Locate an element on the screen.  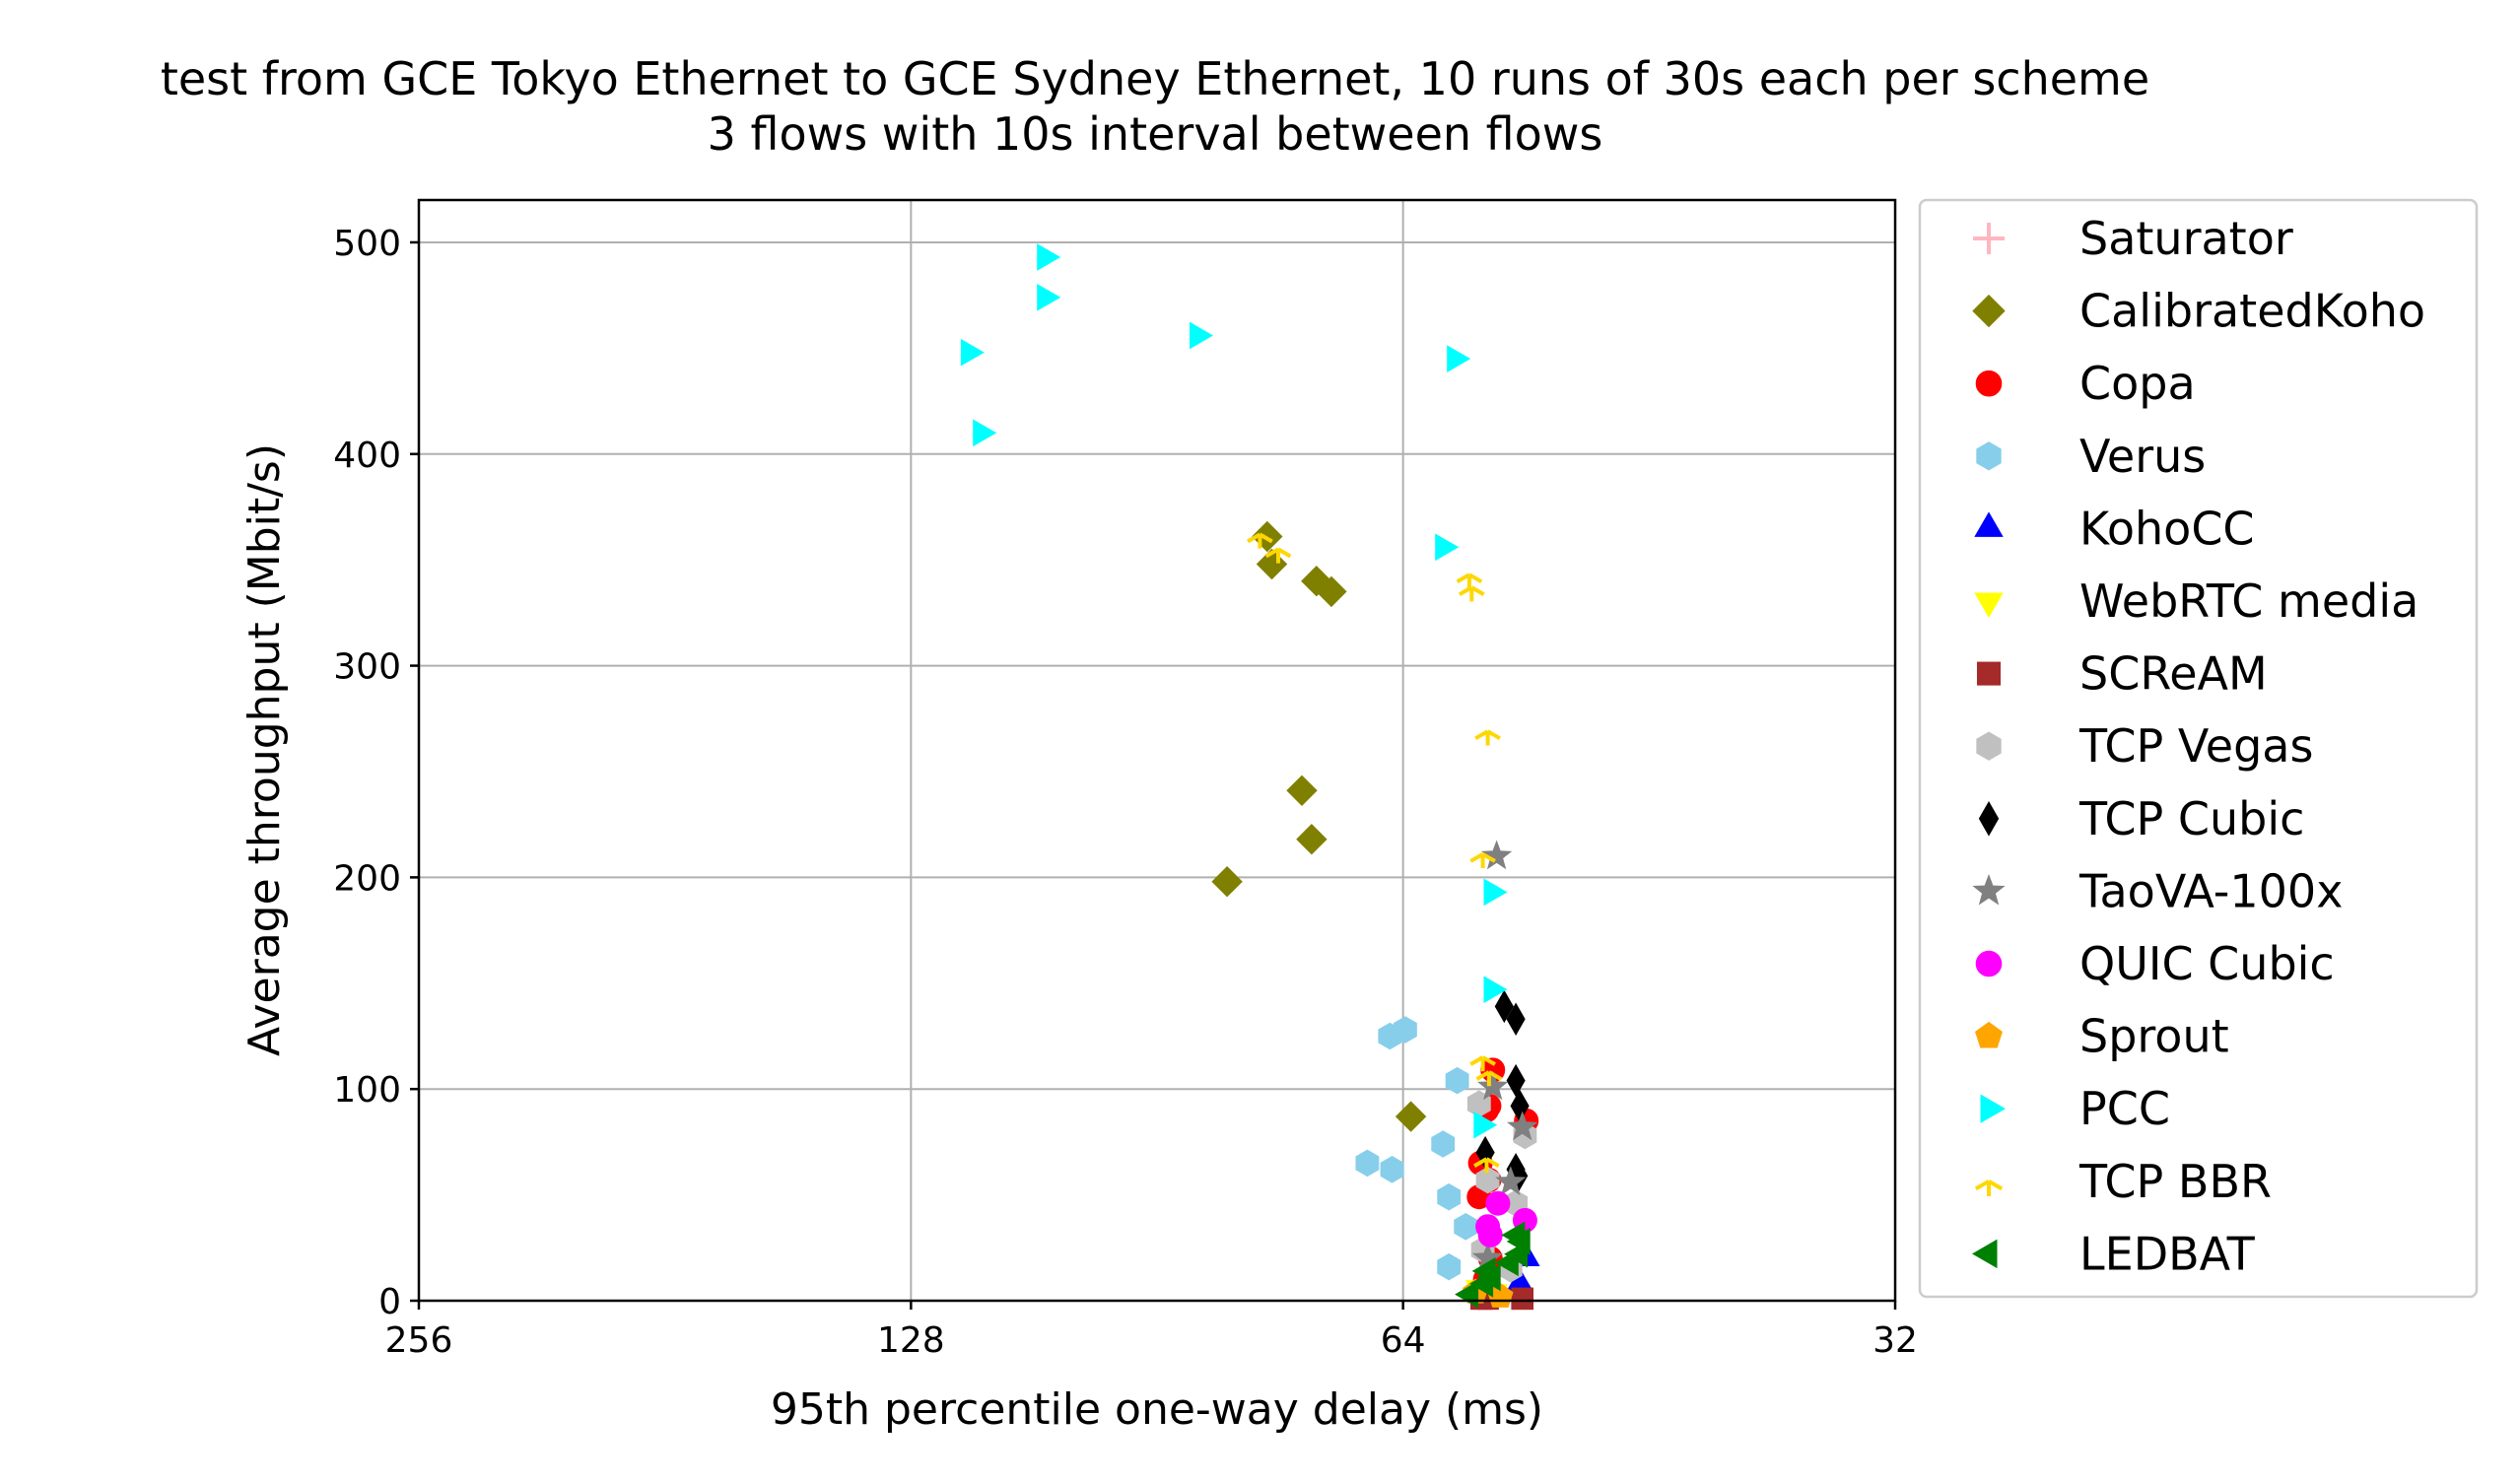
point-tcp-vegas is located at coordinates (1487, 1180).